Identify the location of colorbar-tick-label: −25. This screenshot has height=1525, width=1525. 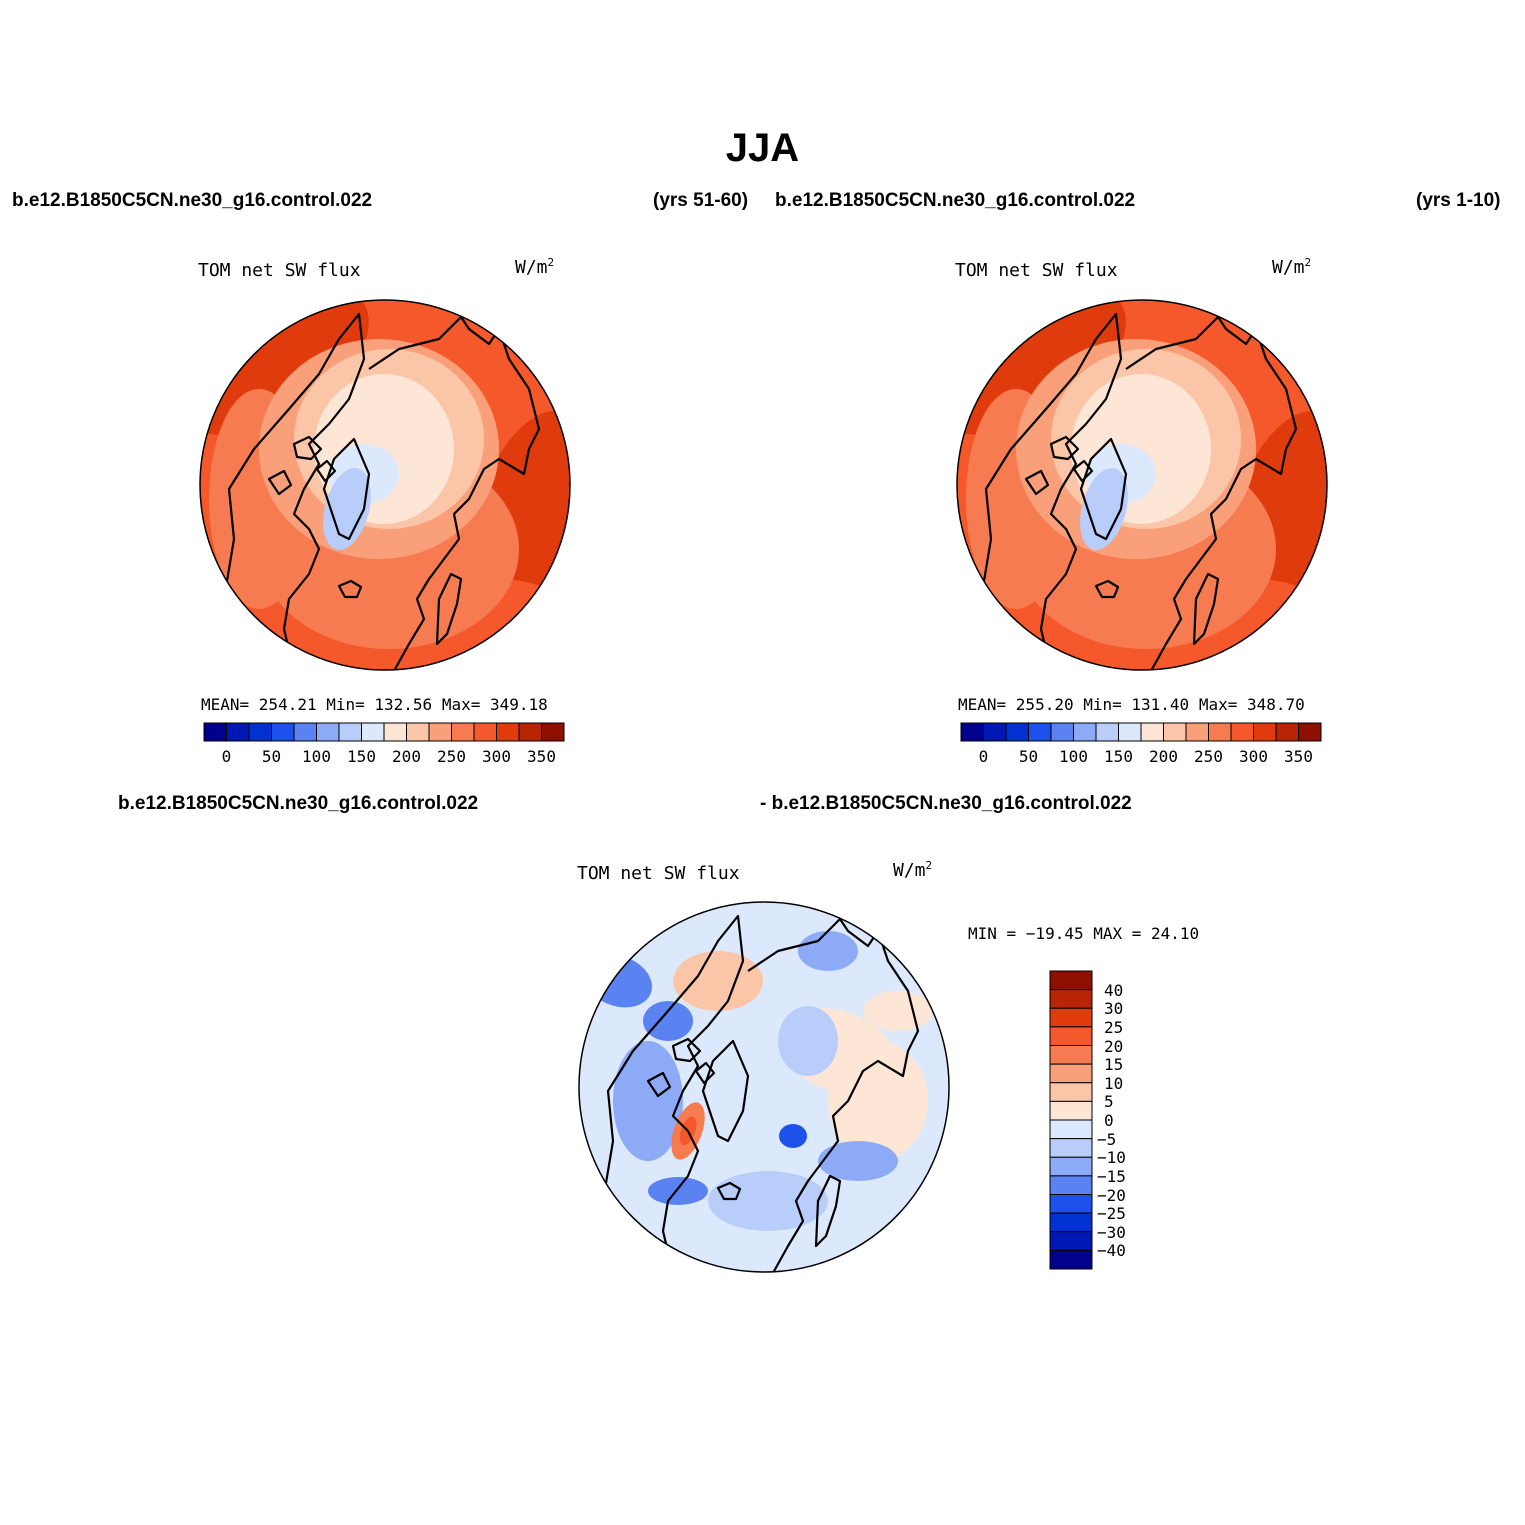
(1111, 1214).